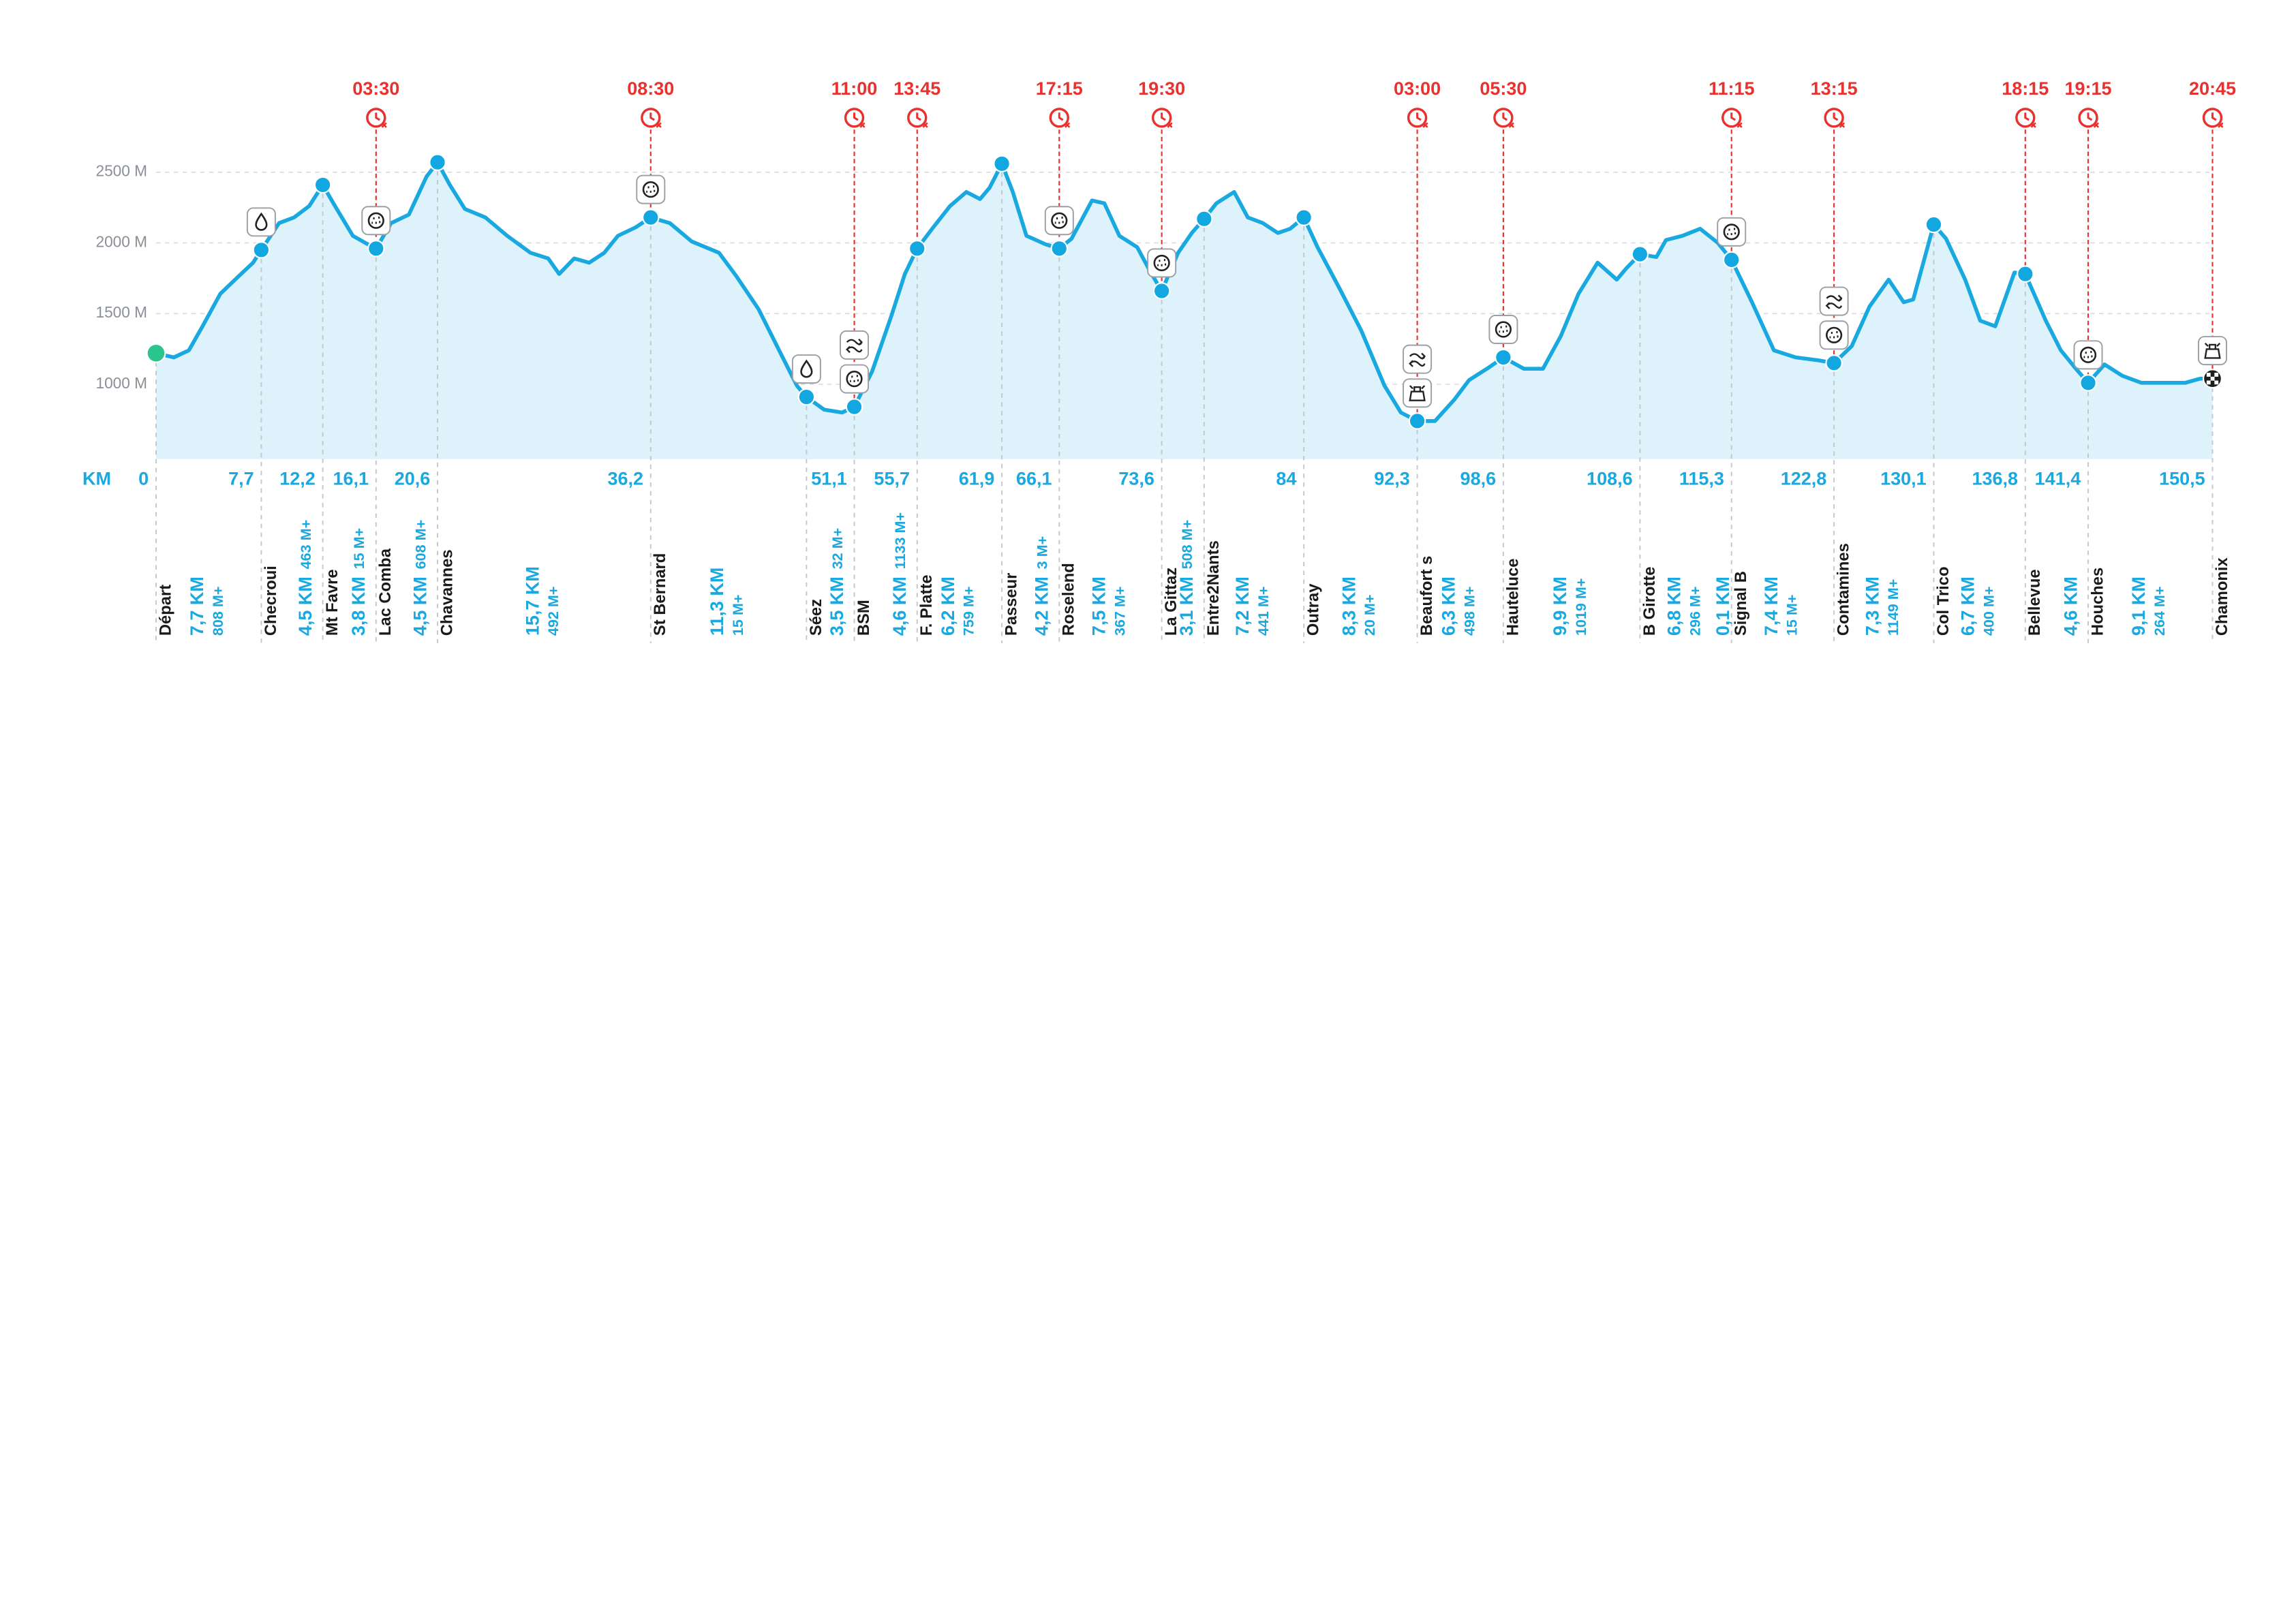  What do you see at coordinates (1968, 606) in the screenshot?
I see `segment-distance: 6,7 KM` at bounding box center [1968, 606].